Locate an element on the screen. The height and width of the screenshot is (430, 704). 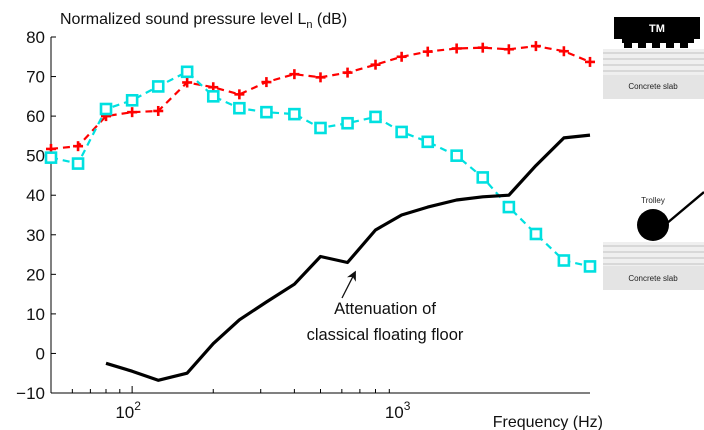
concrete-slab-top is located at coordinates (653, 87).